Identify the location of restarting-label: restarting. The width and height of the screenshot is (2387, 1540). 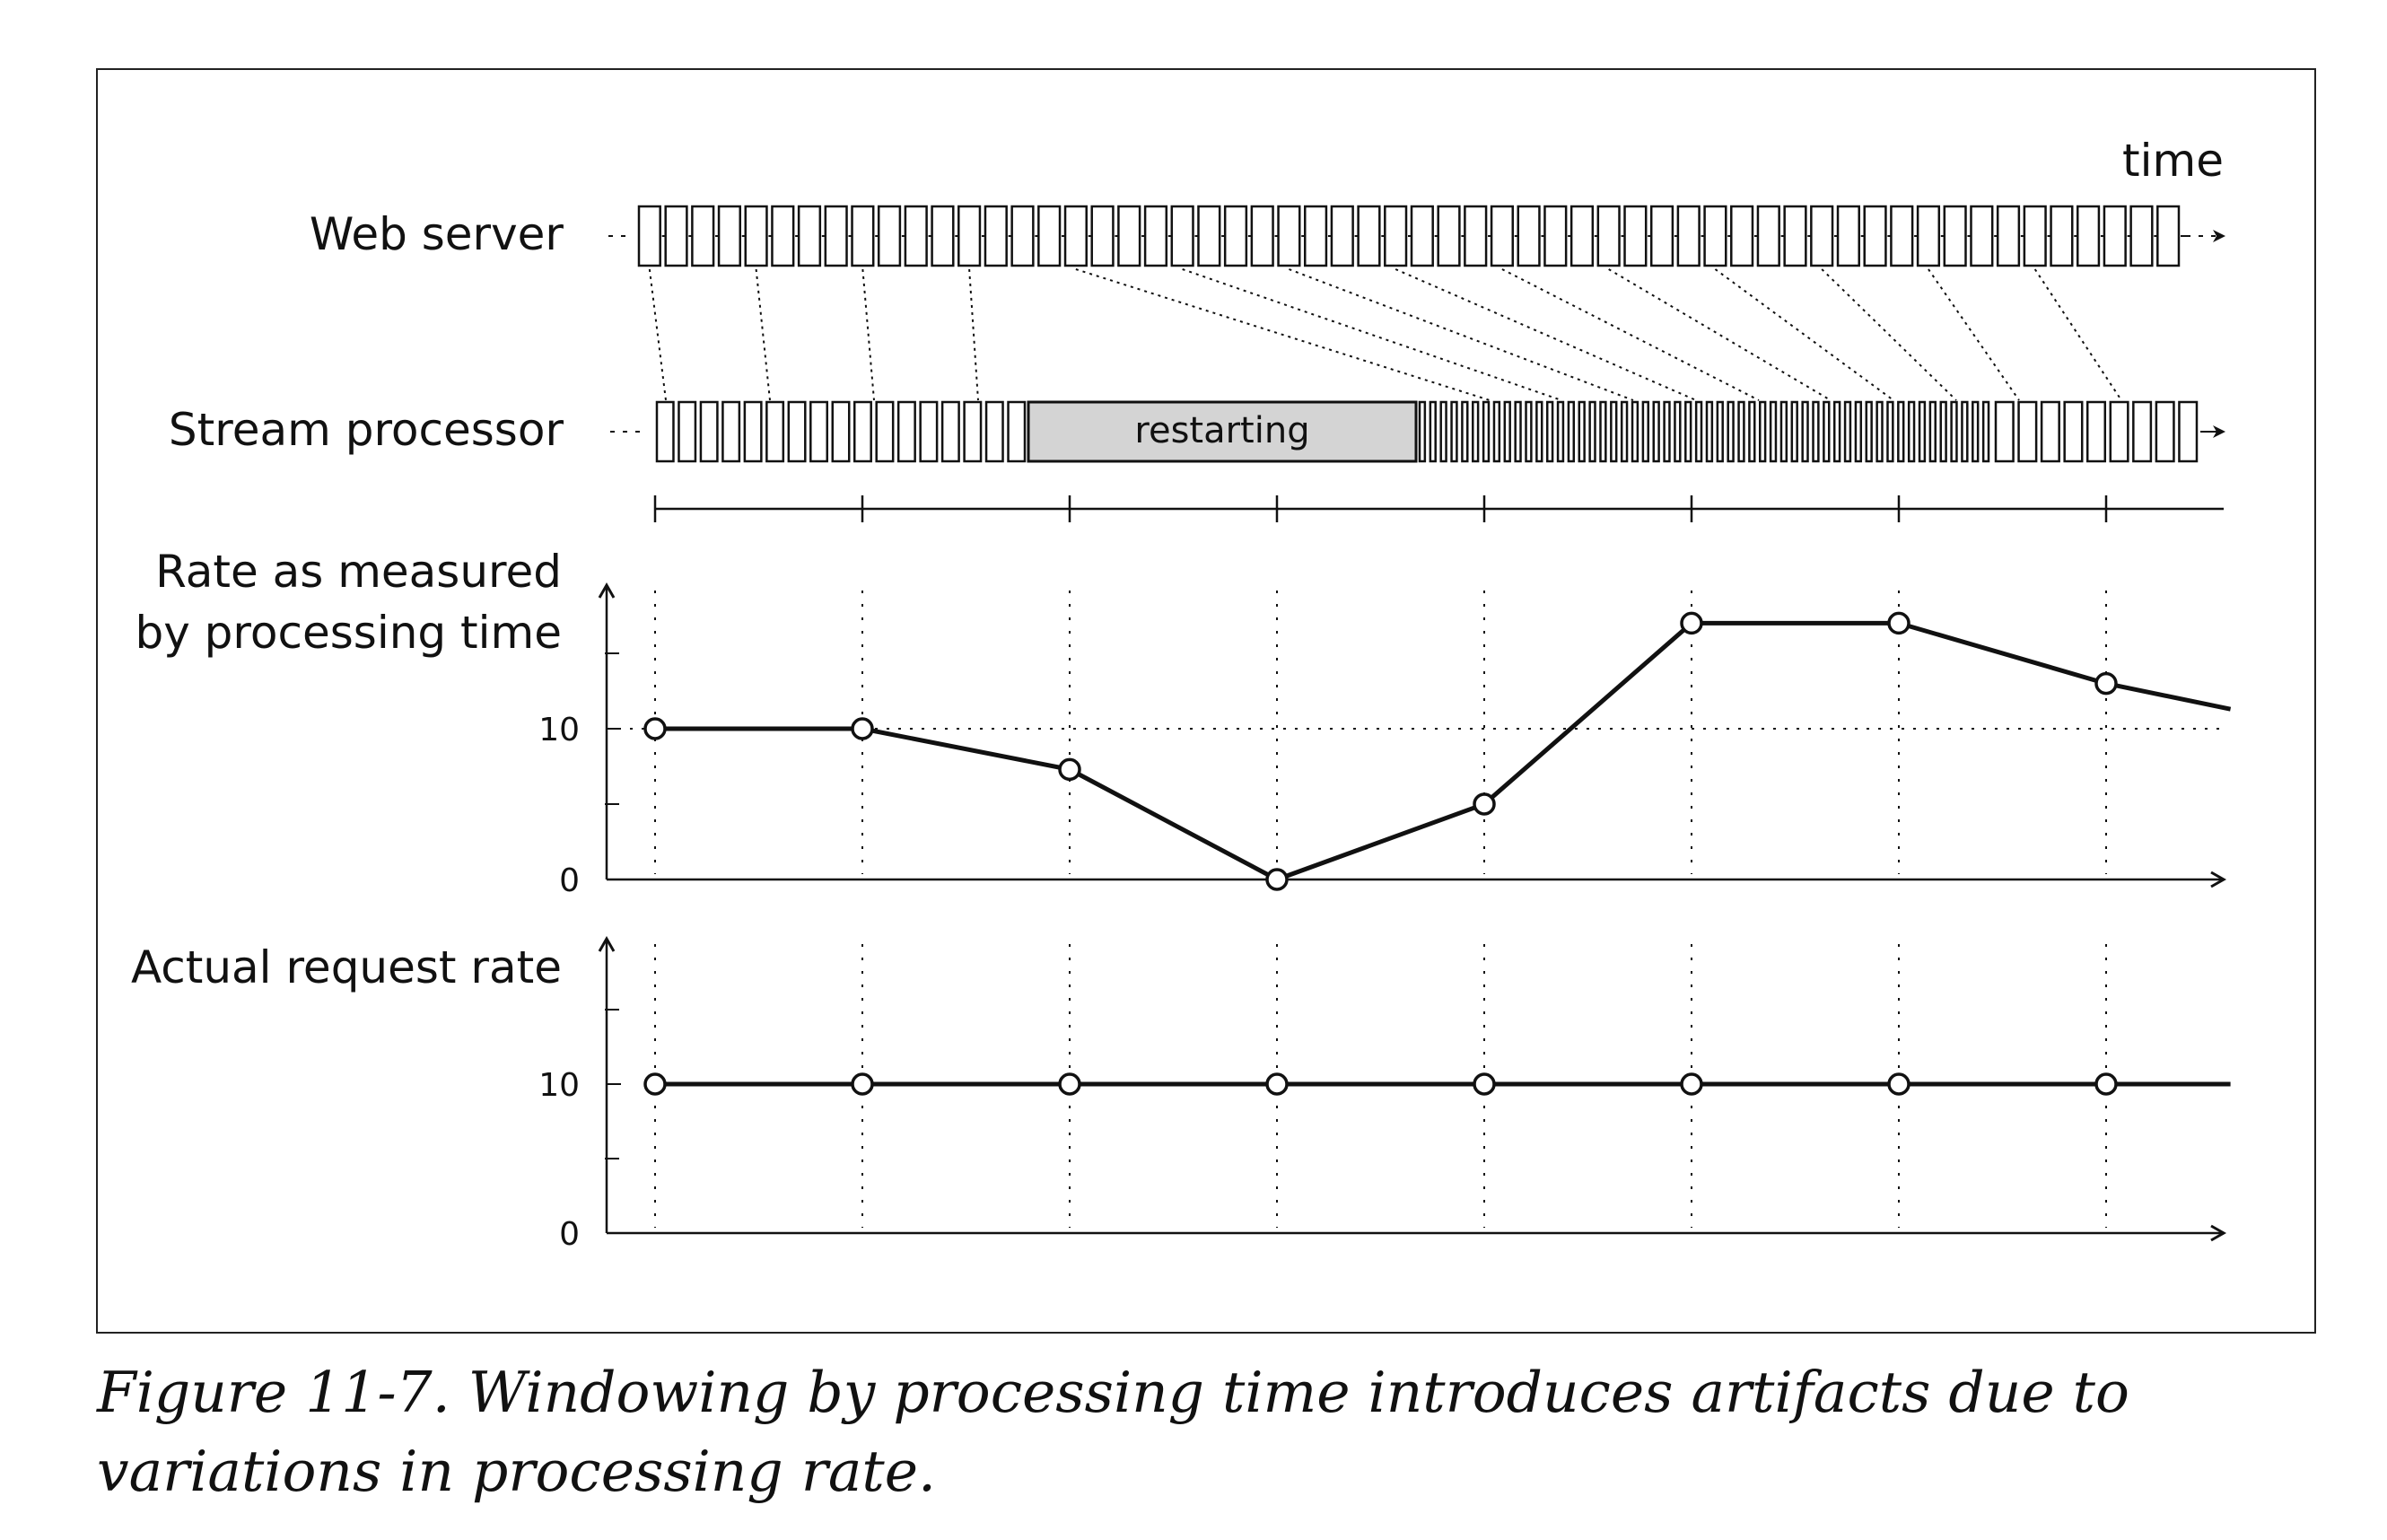
(1221, 430).